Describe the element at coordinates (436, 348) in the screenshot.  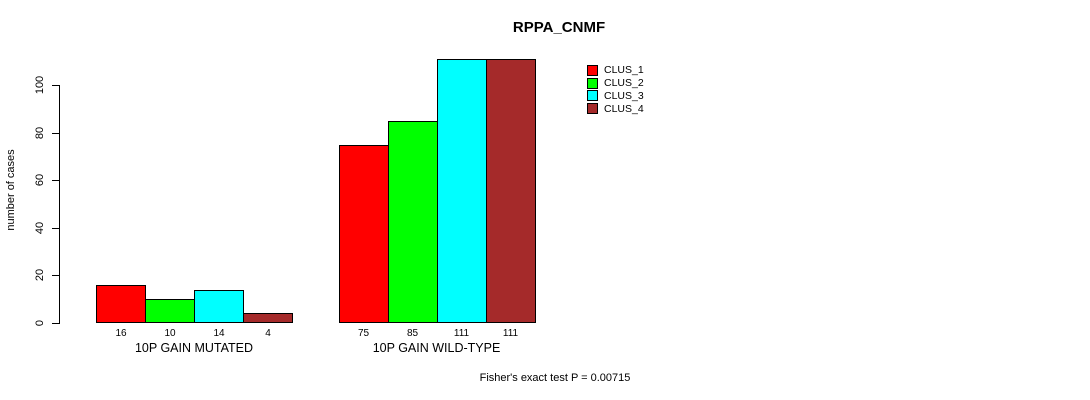
I see `x-group-label: 10P GAIN WILD-TYPE` at that location.